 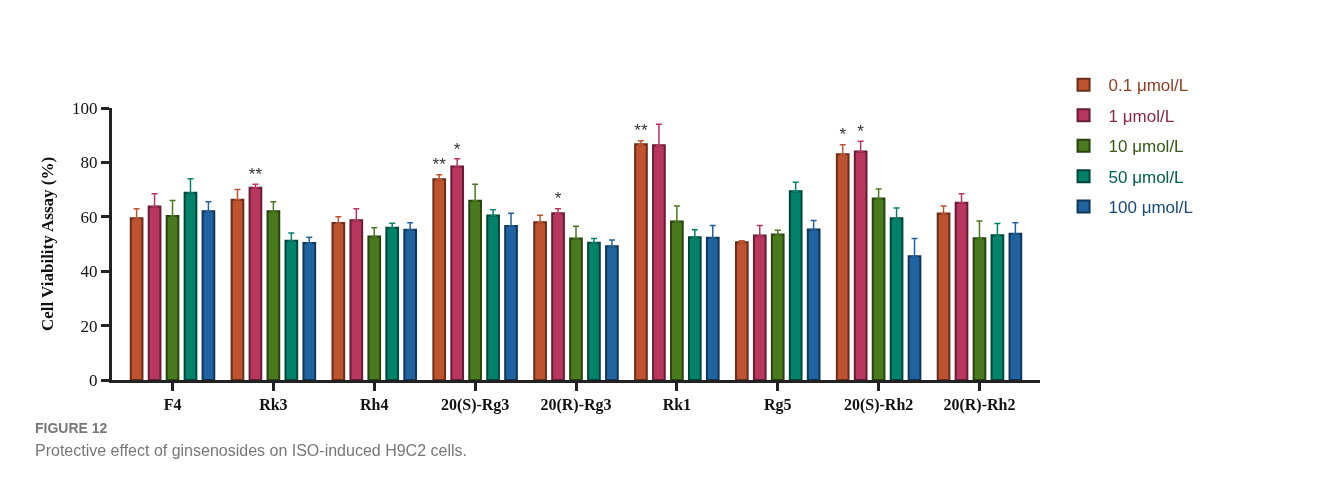 What do you see at coordinates (677, 405) in the screenshot?
I see `x-tick-label: Rk1` at bounding box center [677, 405].